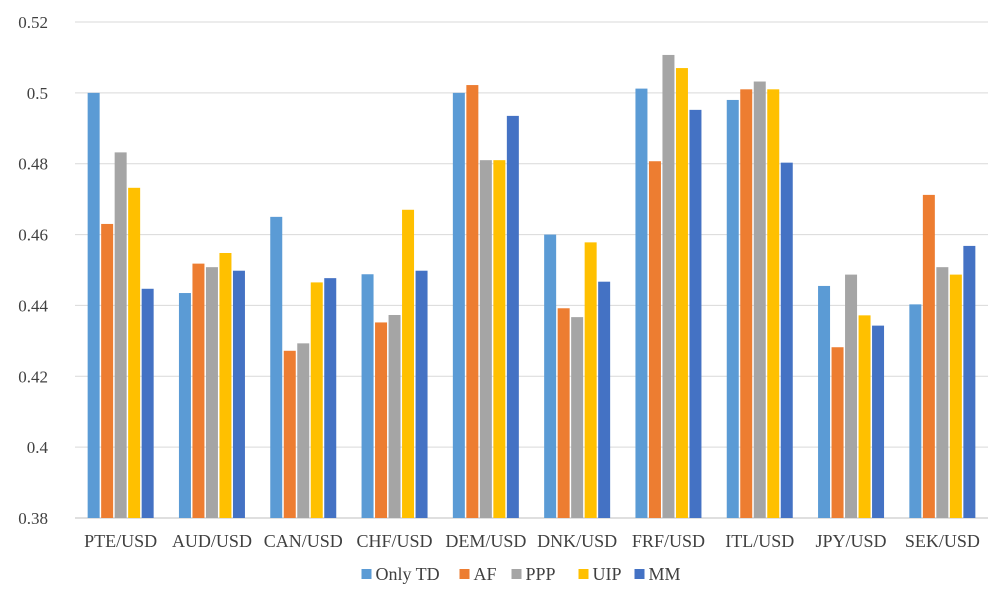 Image resolution: width=996 pixels, height=592 pixels. Describe the element at coordinates (303, 541) in the screenshot. I see `x-tick-label: CAN/USD` at that location.